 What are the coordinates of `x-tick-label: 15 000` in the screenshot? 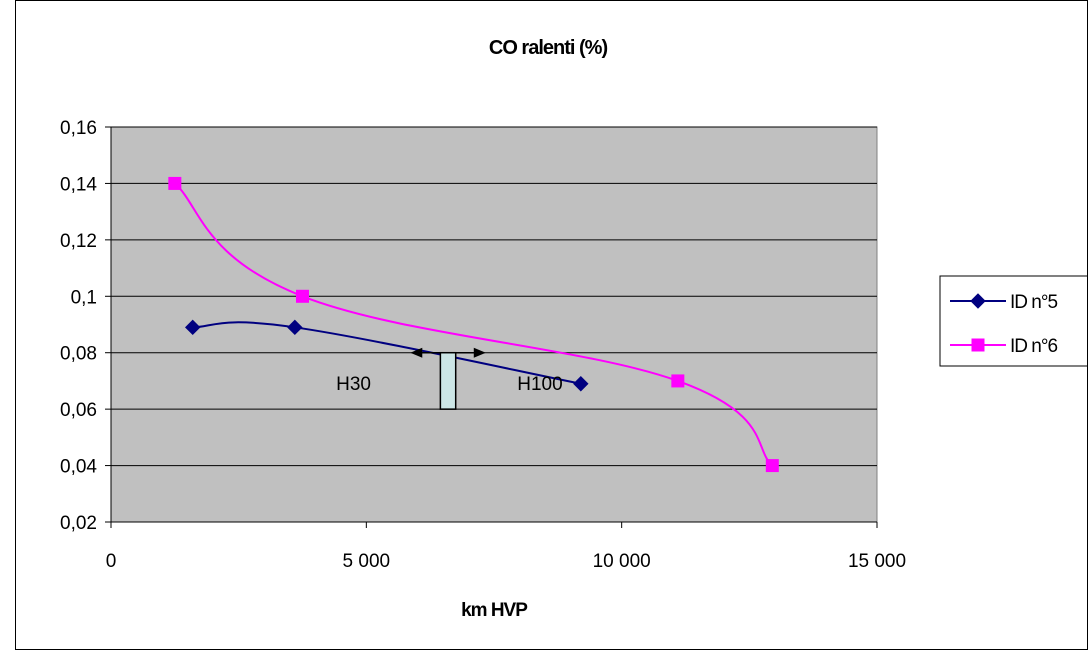 It's located at (877, 561).